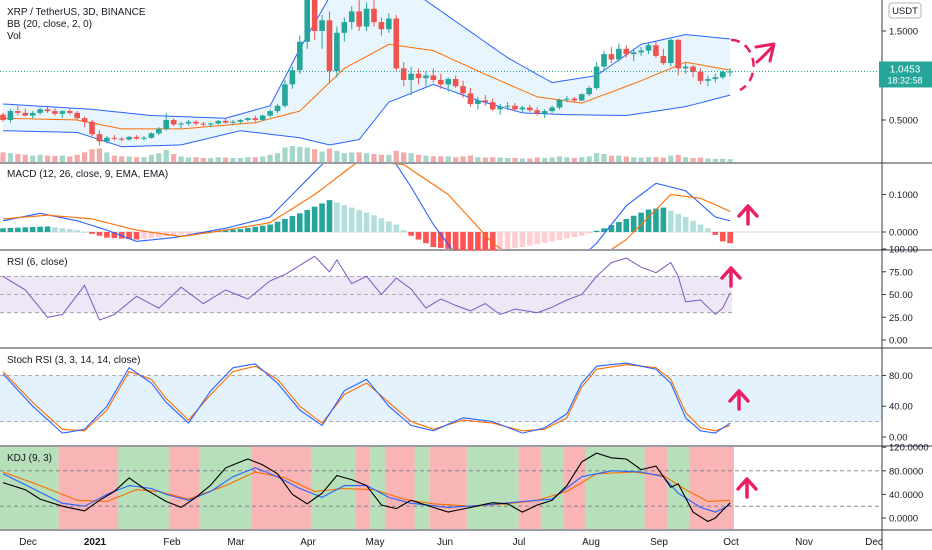 The width and height of the screenshot is (932, 550). Describe the element at coordinates (901, 318) in the screenshot. I see `axis-tick-label: 25.00` at that location.